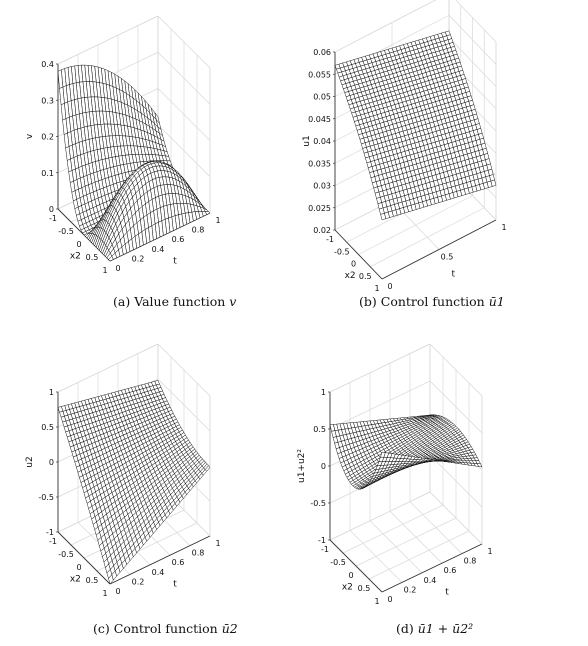 Image resolution: width=588 pixels, height=646 pixels. Describe the element at coordinates (233, 301) in the screenshot. I see `caption-a-symbol: v` at that location.